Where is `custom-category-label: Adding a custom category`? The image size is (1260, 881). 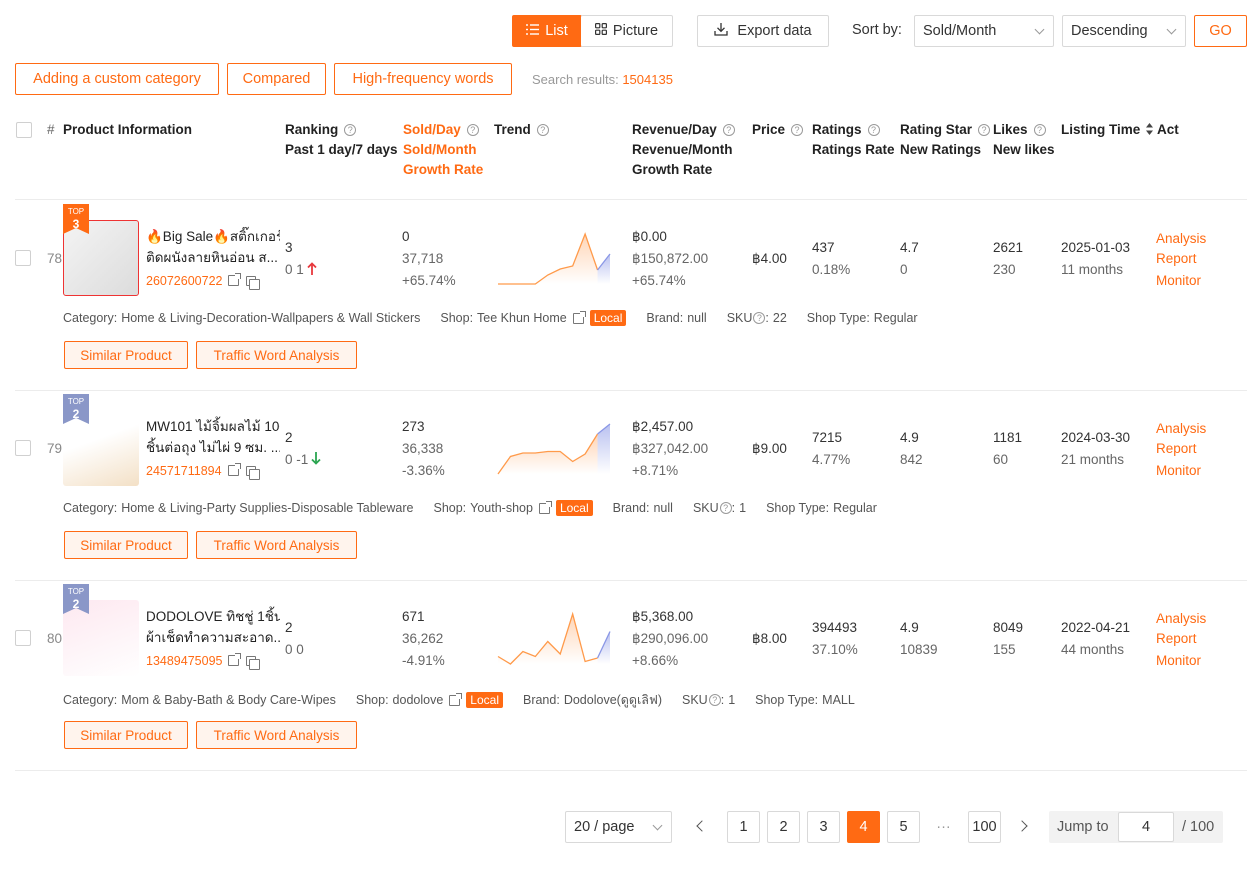 custom-category-label: Adding a custom category is located at coordinates (117, 79).